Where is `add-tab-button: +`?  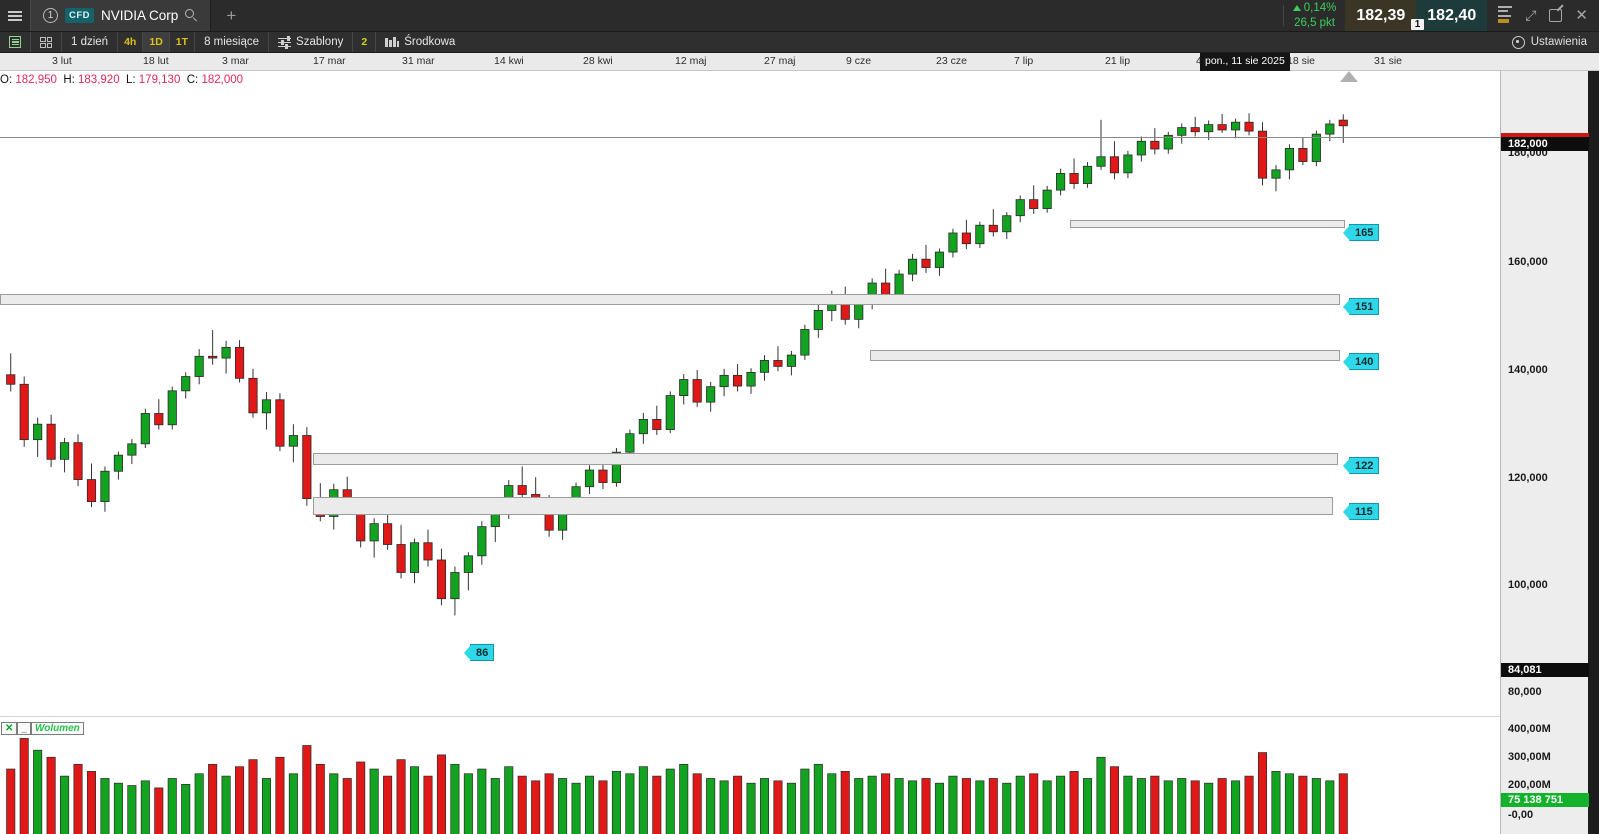 add-tab-button: + is located at coordinates (231, 15).